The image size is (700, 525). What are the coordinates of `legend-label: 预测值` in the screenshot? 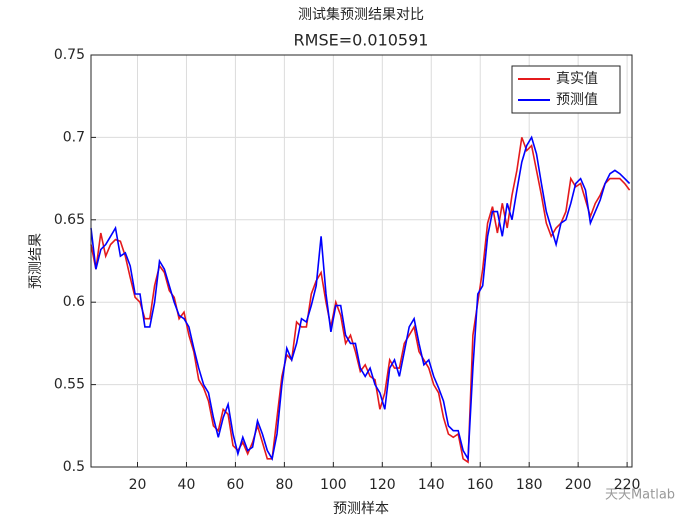 It's located at (577, 100).